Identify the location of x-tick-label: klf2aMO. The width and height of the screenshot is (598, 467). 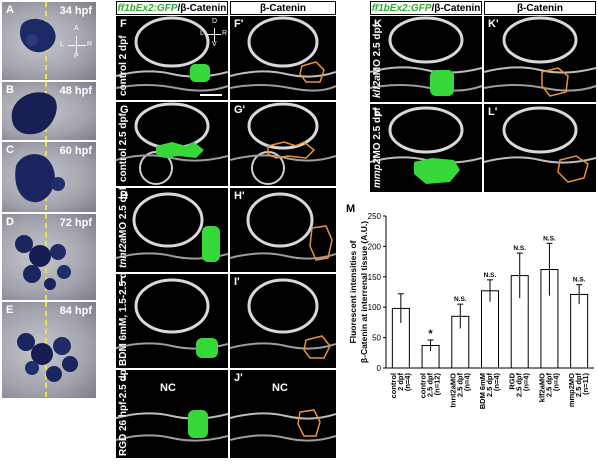
(541, 387).